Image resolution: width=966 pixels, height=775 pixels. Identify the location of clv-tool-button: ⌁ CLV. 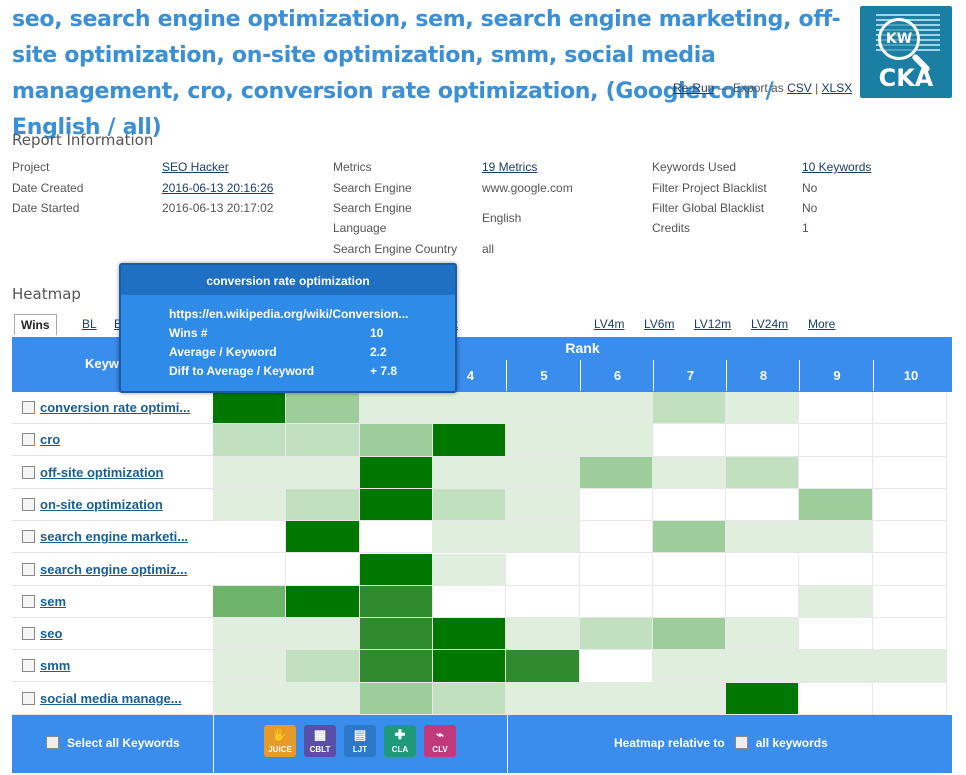
(440, 741).